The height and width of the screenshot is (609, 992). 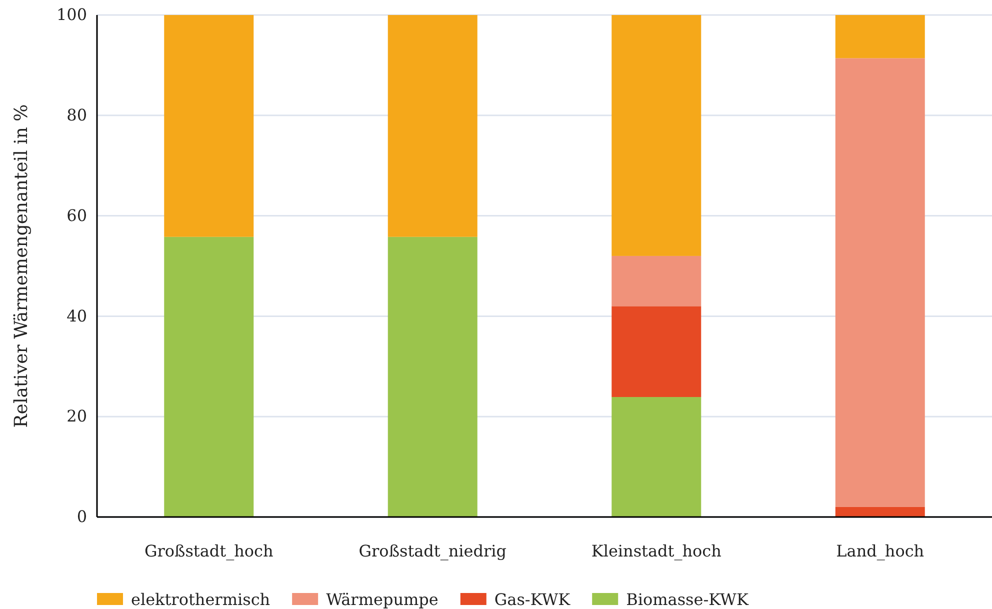 What do you see at coordinates (656, 550) in the screenshot?
I see `x-tick-label: Kleinstadt_hoch` at bounding box center [656, 550].